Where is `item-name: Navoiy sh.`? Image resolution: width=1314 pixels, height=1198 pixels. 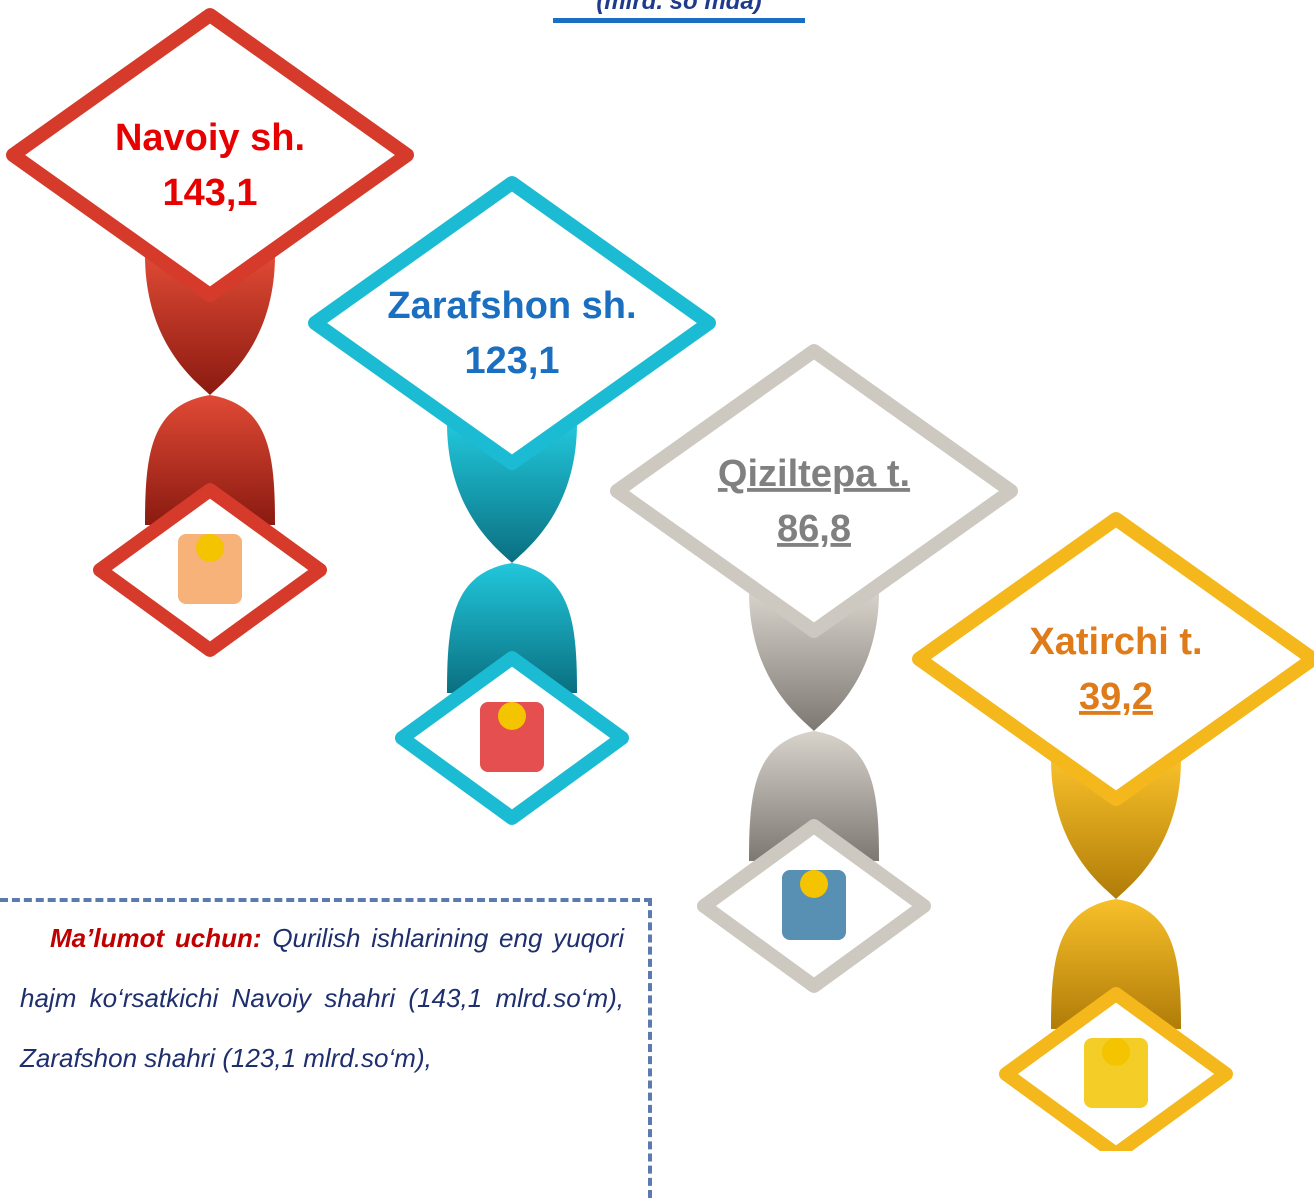 item-name: Navoiy sh. is located at coordinates (210, 138).